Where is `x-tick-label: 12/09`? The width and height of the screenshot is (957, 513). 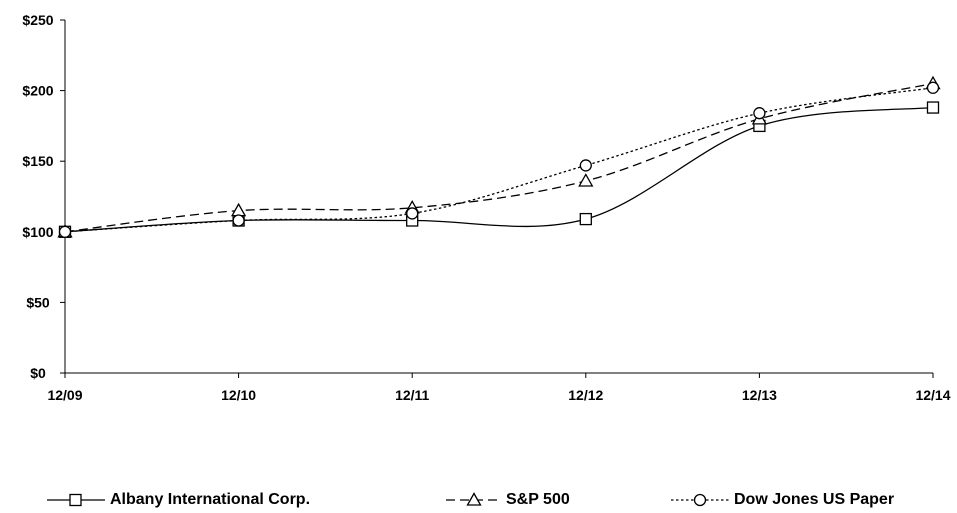 x-tick-label: 12/09 is located at coordinates (64, 395).